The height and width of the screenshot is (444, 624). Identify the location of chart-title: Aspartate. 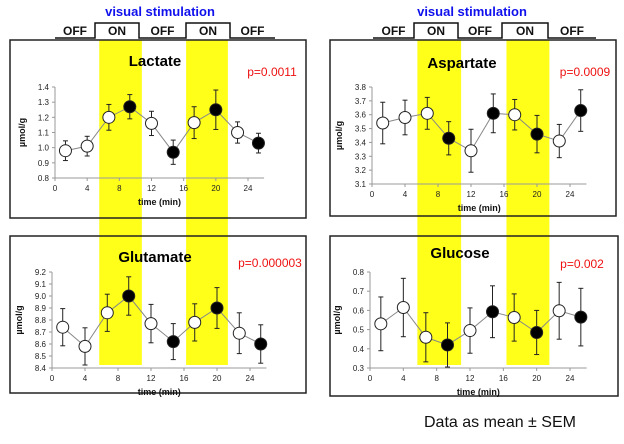
(461, 63).